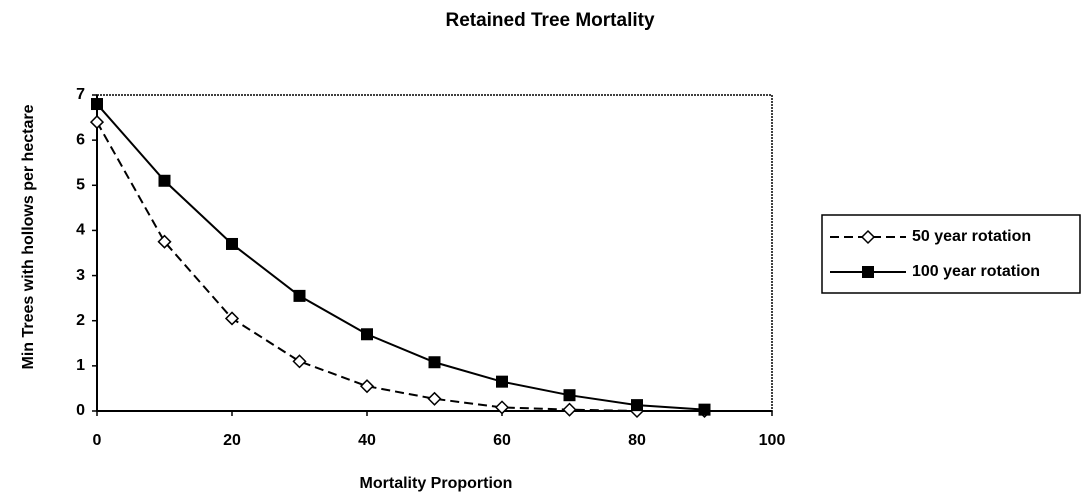 This screenshot has width=1090, height=498. Describe the element at coordinates (971, 236) in the screenshot. I see `legend-label: 50 year rotation` at that location.